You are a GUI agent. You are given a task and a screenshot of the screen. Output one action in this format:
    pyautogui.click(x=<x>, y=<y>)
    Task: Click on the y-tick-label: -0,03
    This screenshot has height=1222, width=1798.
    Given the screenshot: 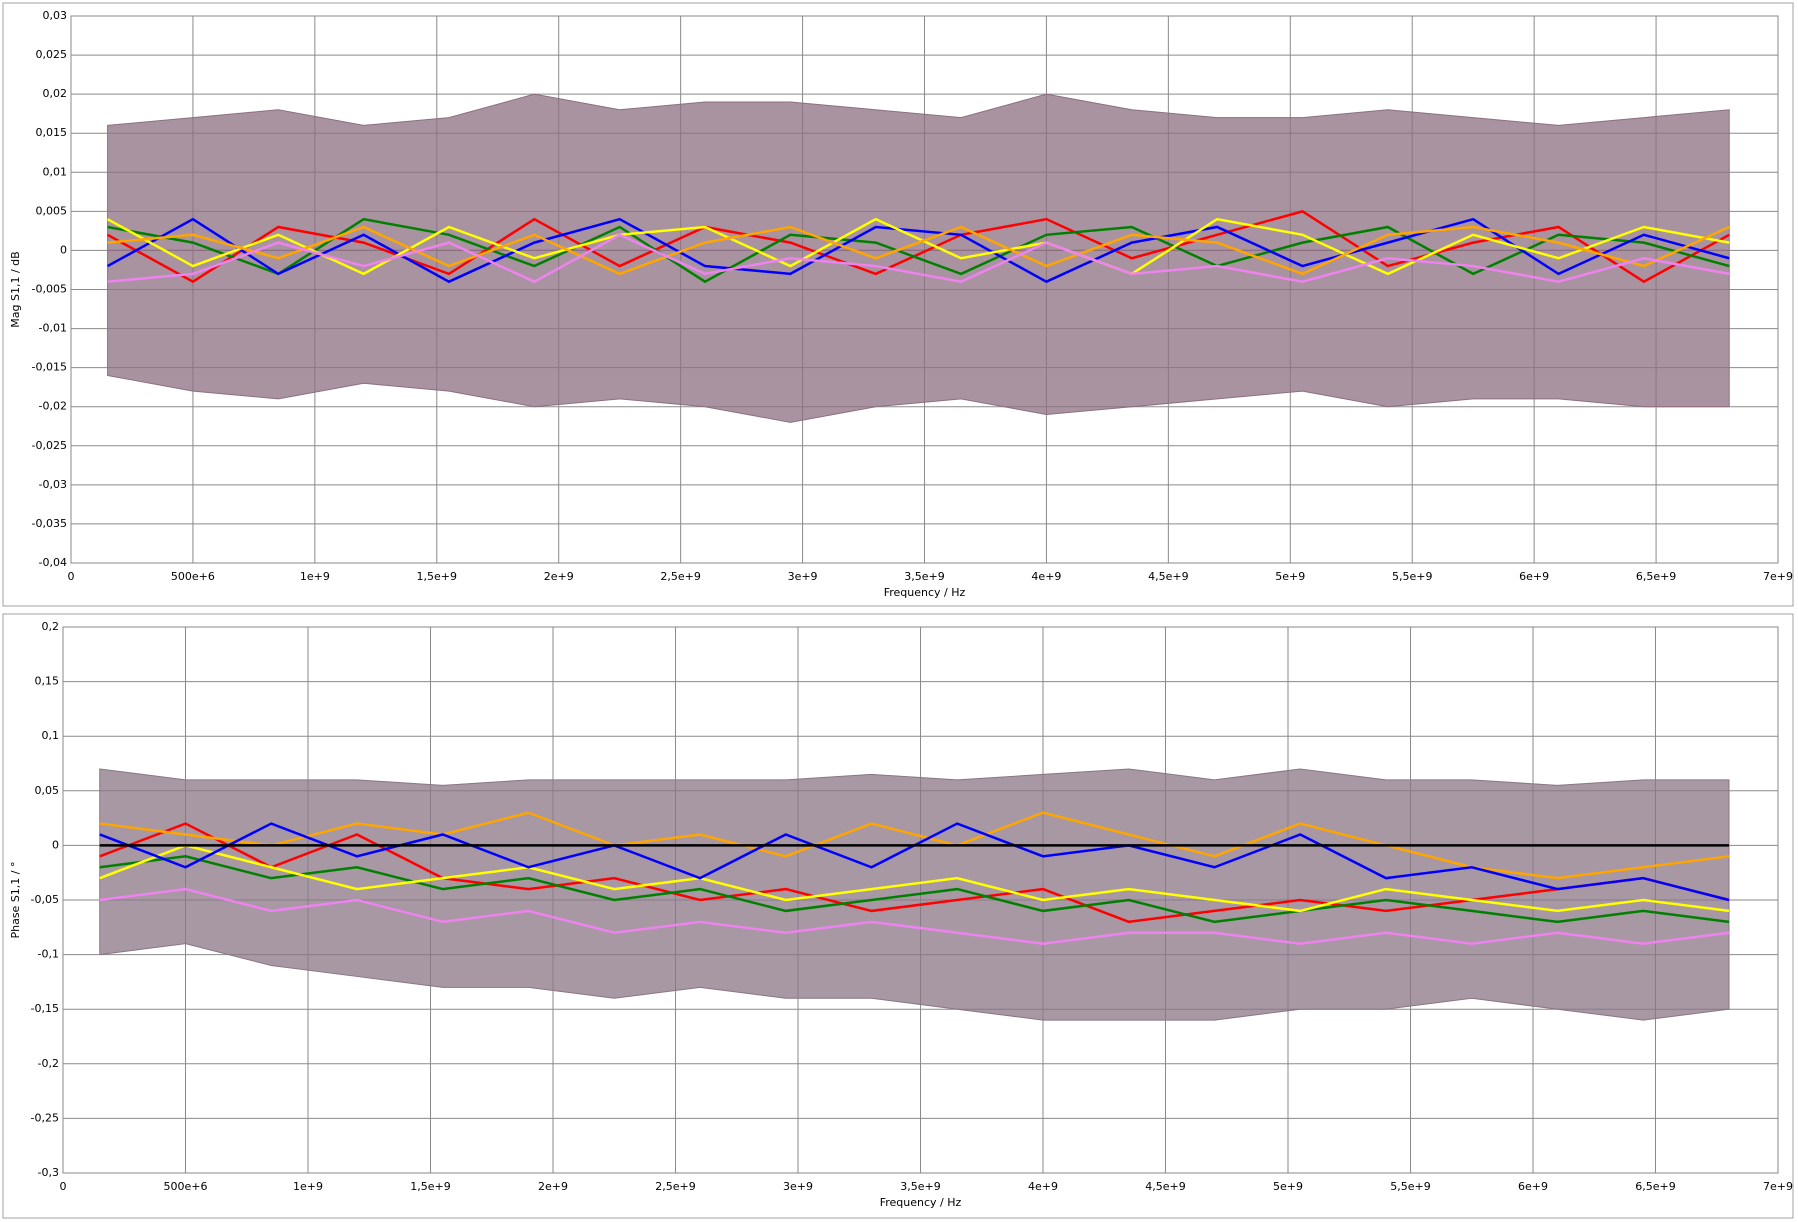 What is the action you would take?
    pyautogui.click(x=53, y=484)
    